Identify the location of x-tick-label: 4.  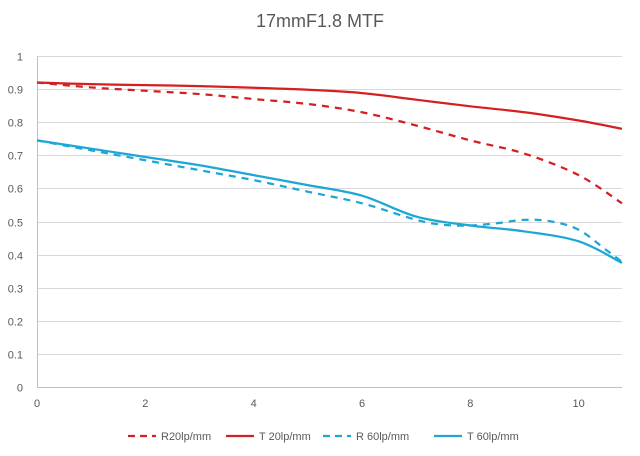
(254, 404).